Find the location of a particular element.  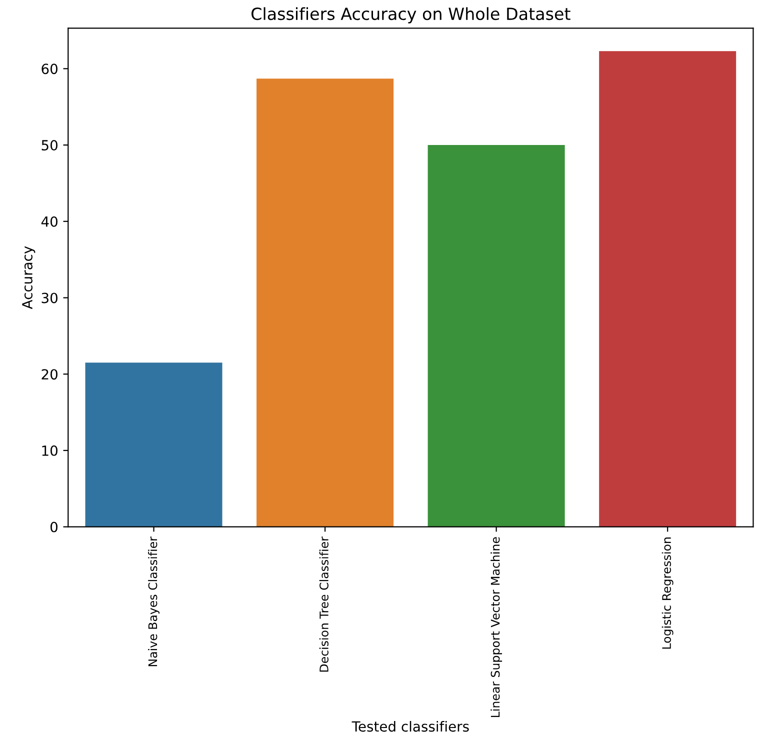

x-tick-label: Linear Support Vector Machine is located at coordinates (496, 627).